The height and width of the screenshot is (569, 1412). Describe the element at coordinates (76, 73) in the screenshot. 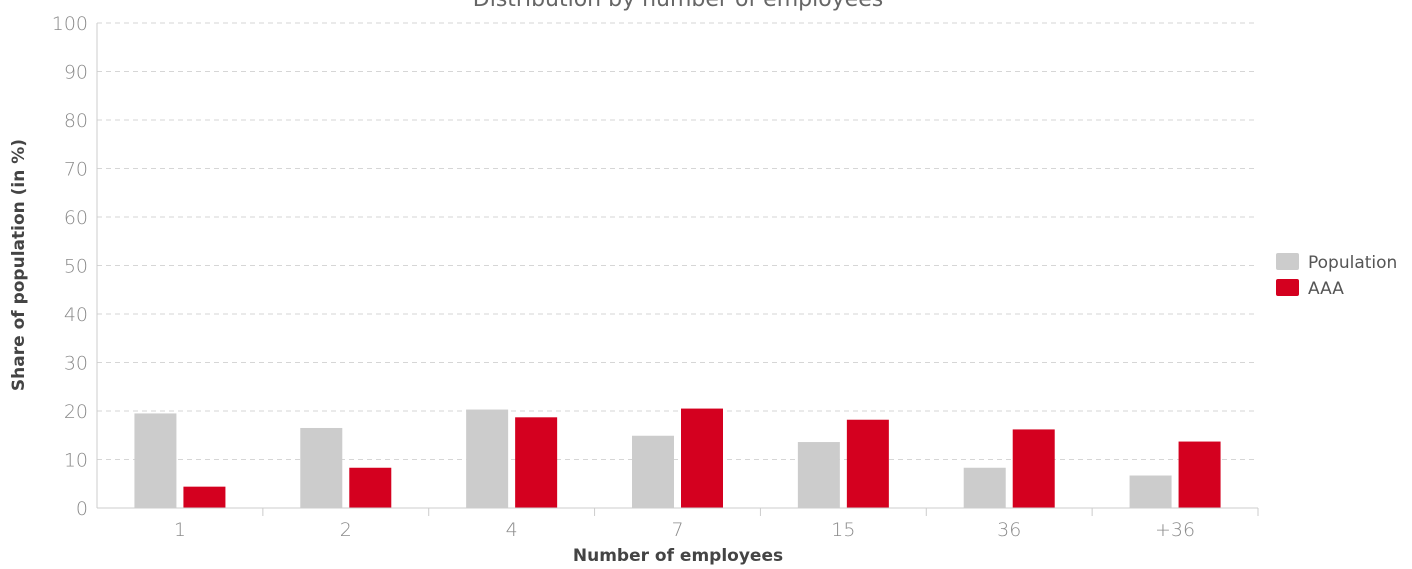

I see `y-tick-label: 90` at that location.